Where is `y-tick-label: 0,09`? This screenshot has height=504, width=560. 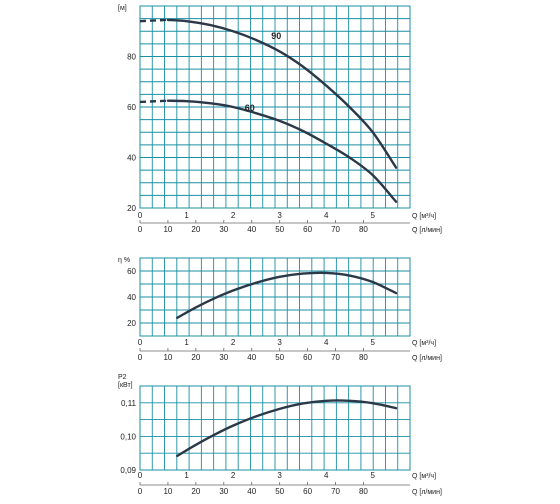
y-tick-label: 0,09 is located at coordinates (128, 470).